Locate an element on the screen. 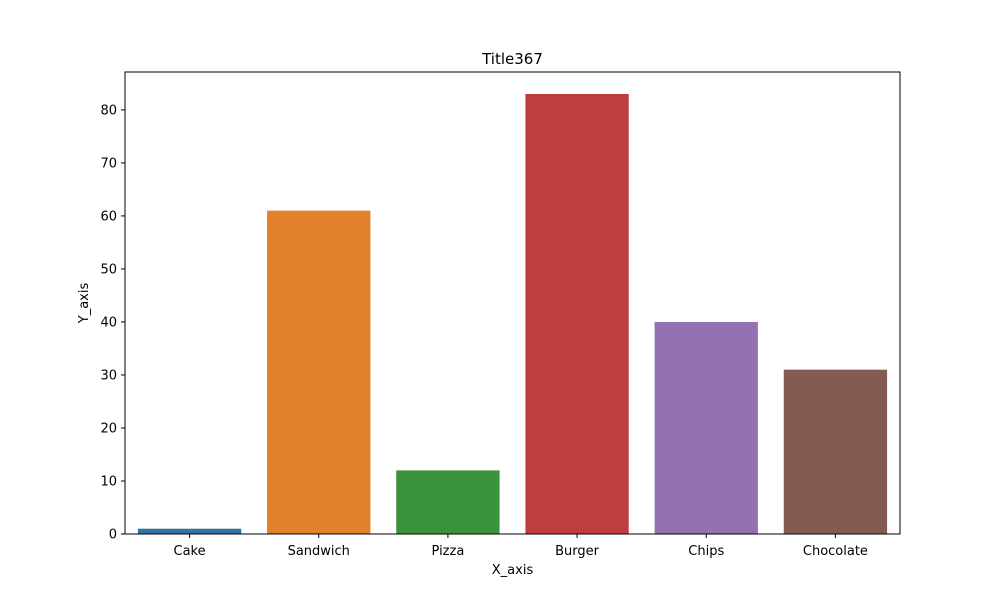 This screenshot has height=604, width=1000. x-tick-label: Burger is located at coordinates (577, 551).